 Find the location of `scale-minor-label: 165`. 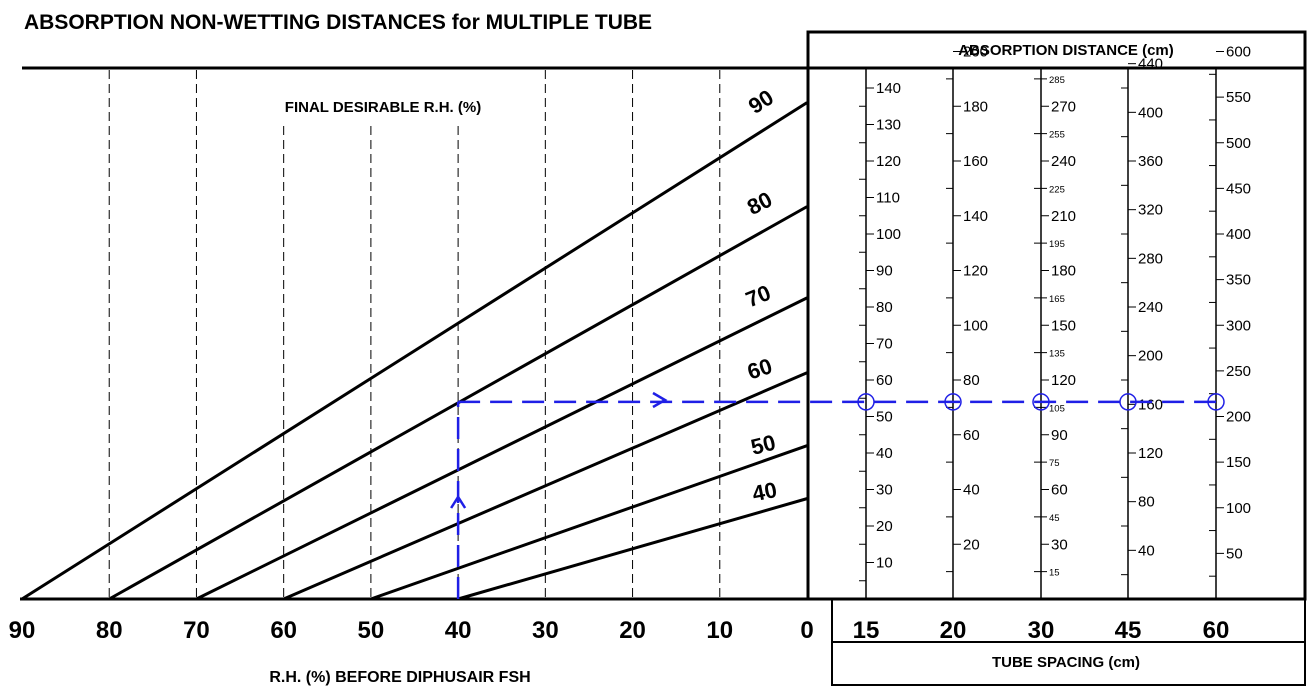

scale-minor-label: 165 is located at coordinates (1057, 299).